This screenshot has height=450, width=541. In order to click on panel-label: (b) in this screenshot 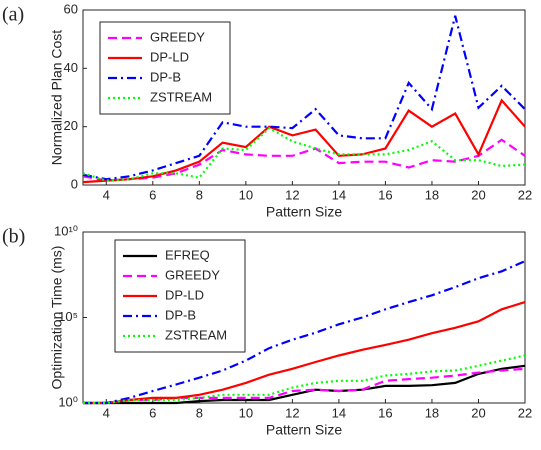, I will do `click(13, 237)`.